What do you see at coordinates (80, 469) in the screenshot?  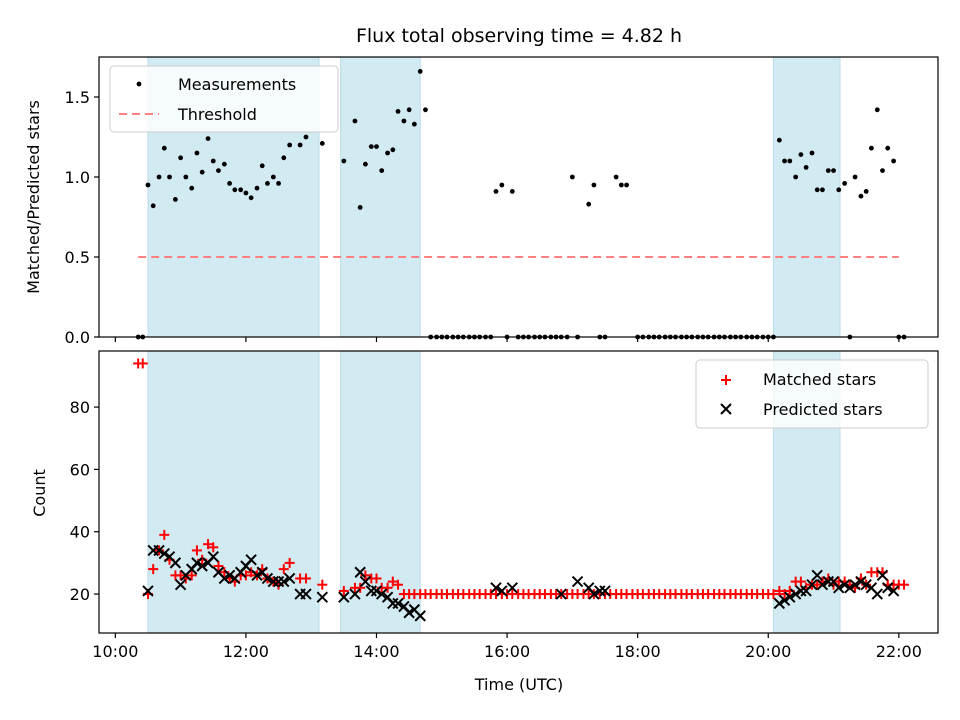 I see `bottom-y-tick-label: 60` at bounding box center [80, 469].